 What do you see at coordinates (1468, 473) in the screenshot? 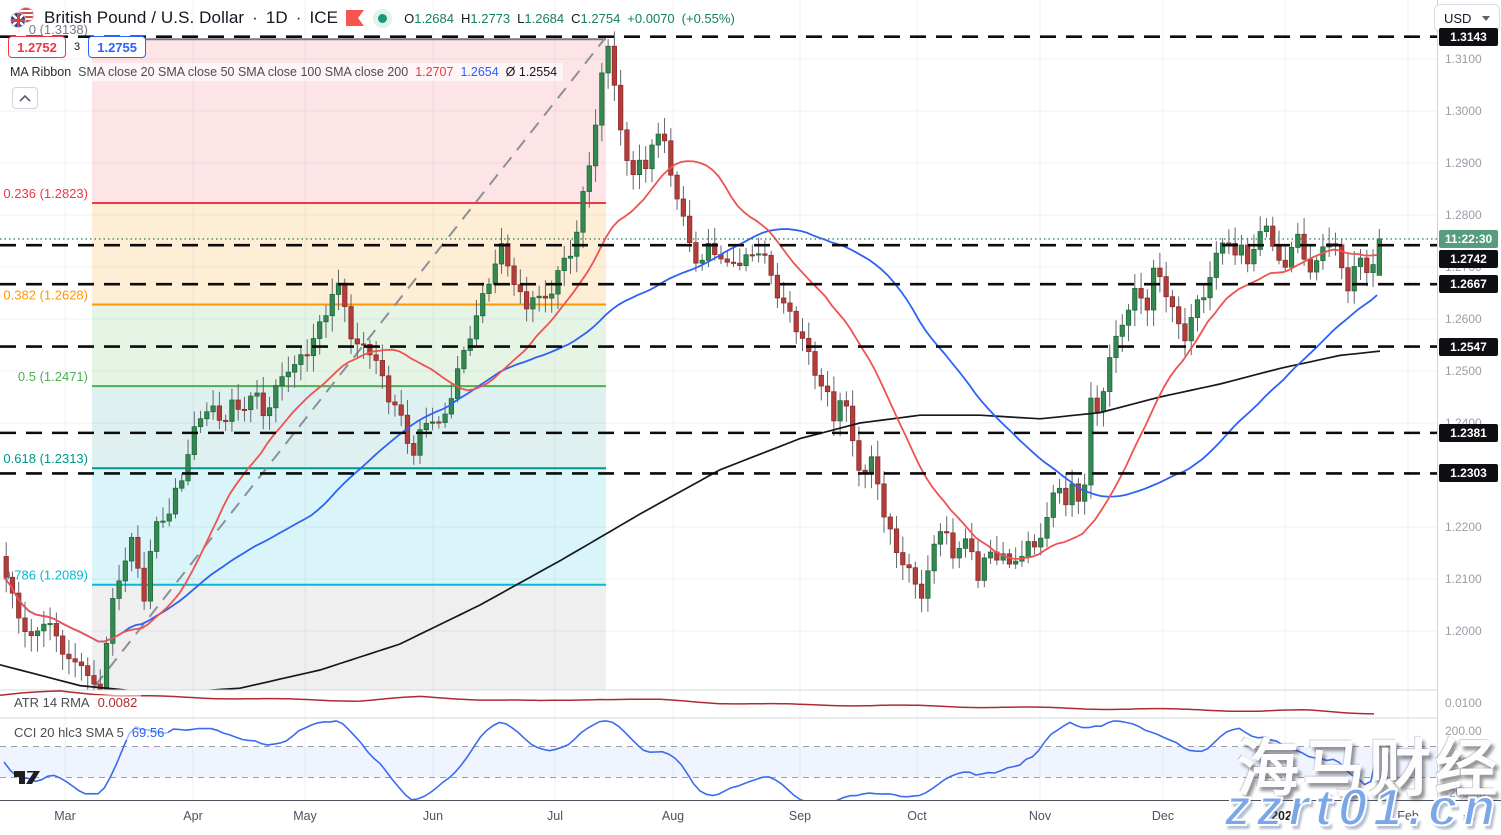
I see `price-level-label: 1.2303` at bounding box center [1468, 473].